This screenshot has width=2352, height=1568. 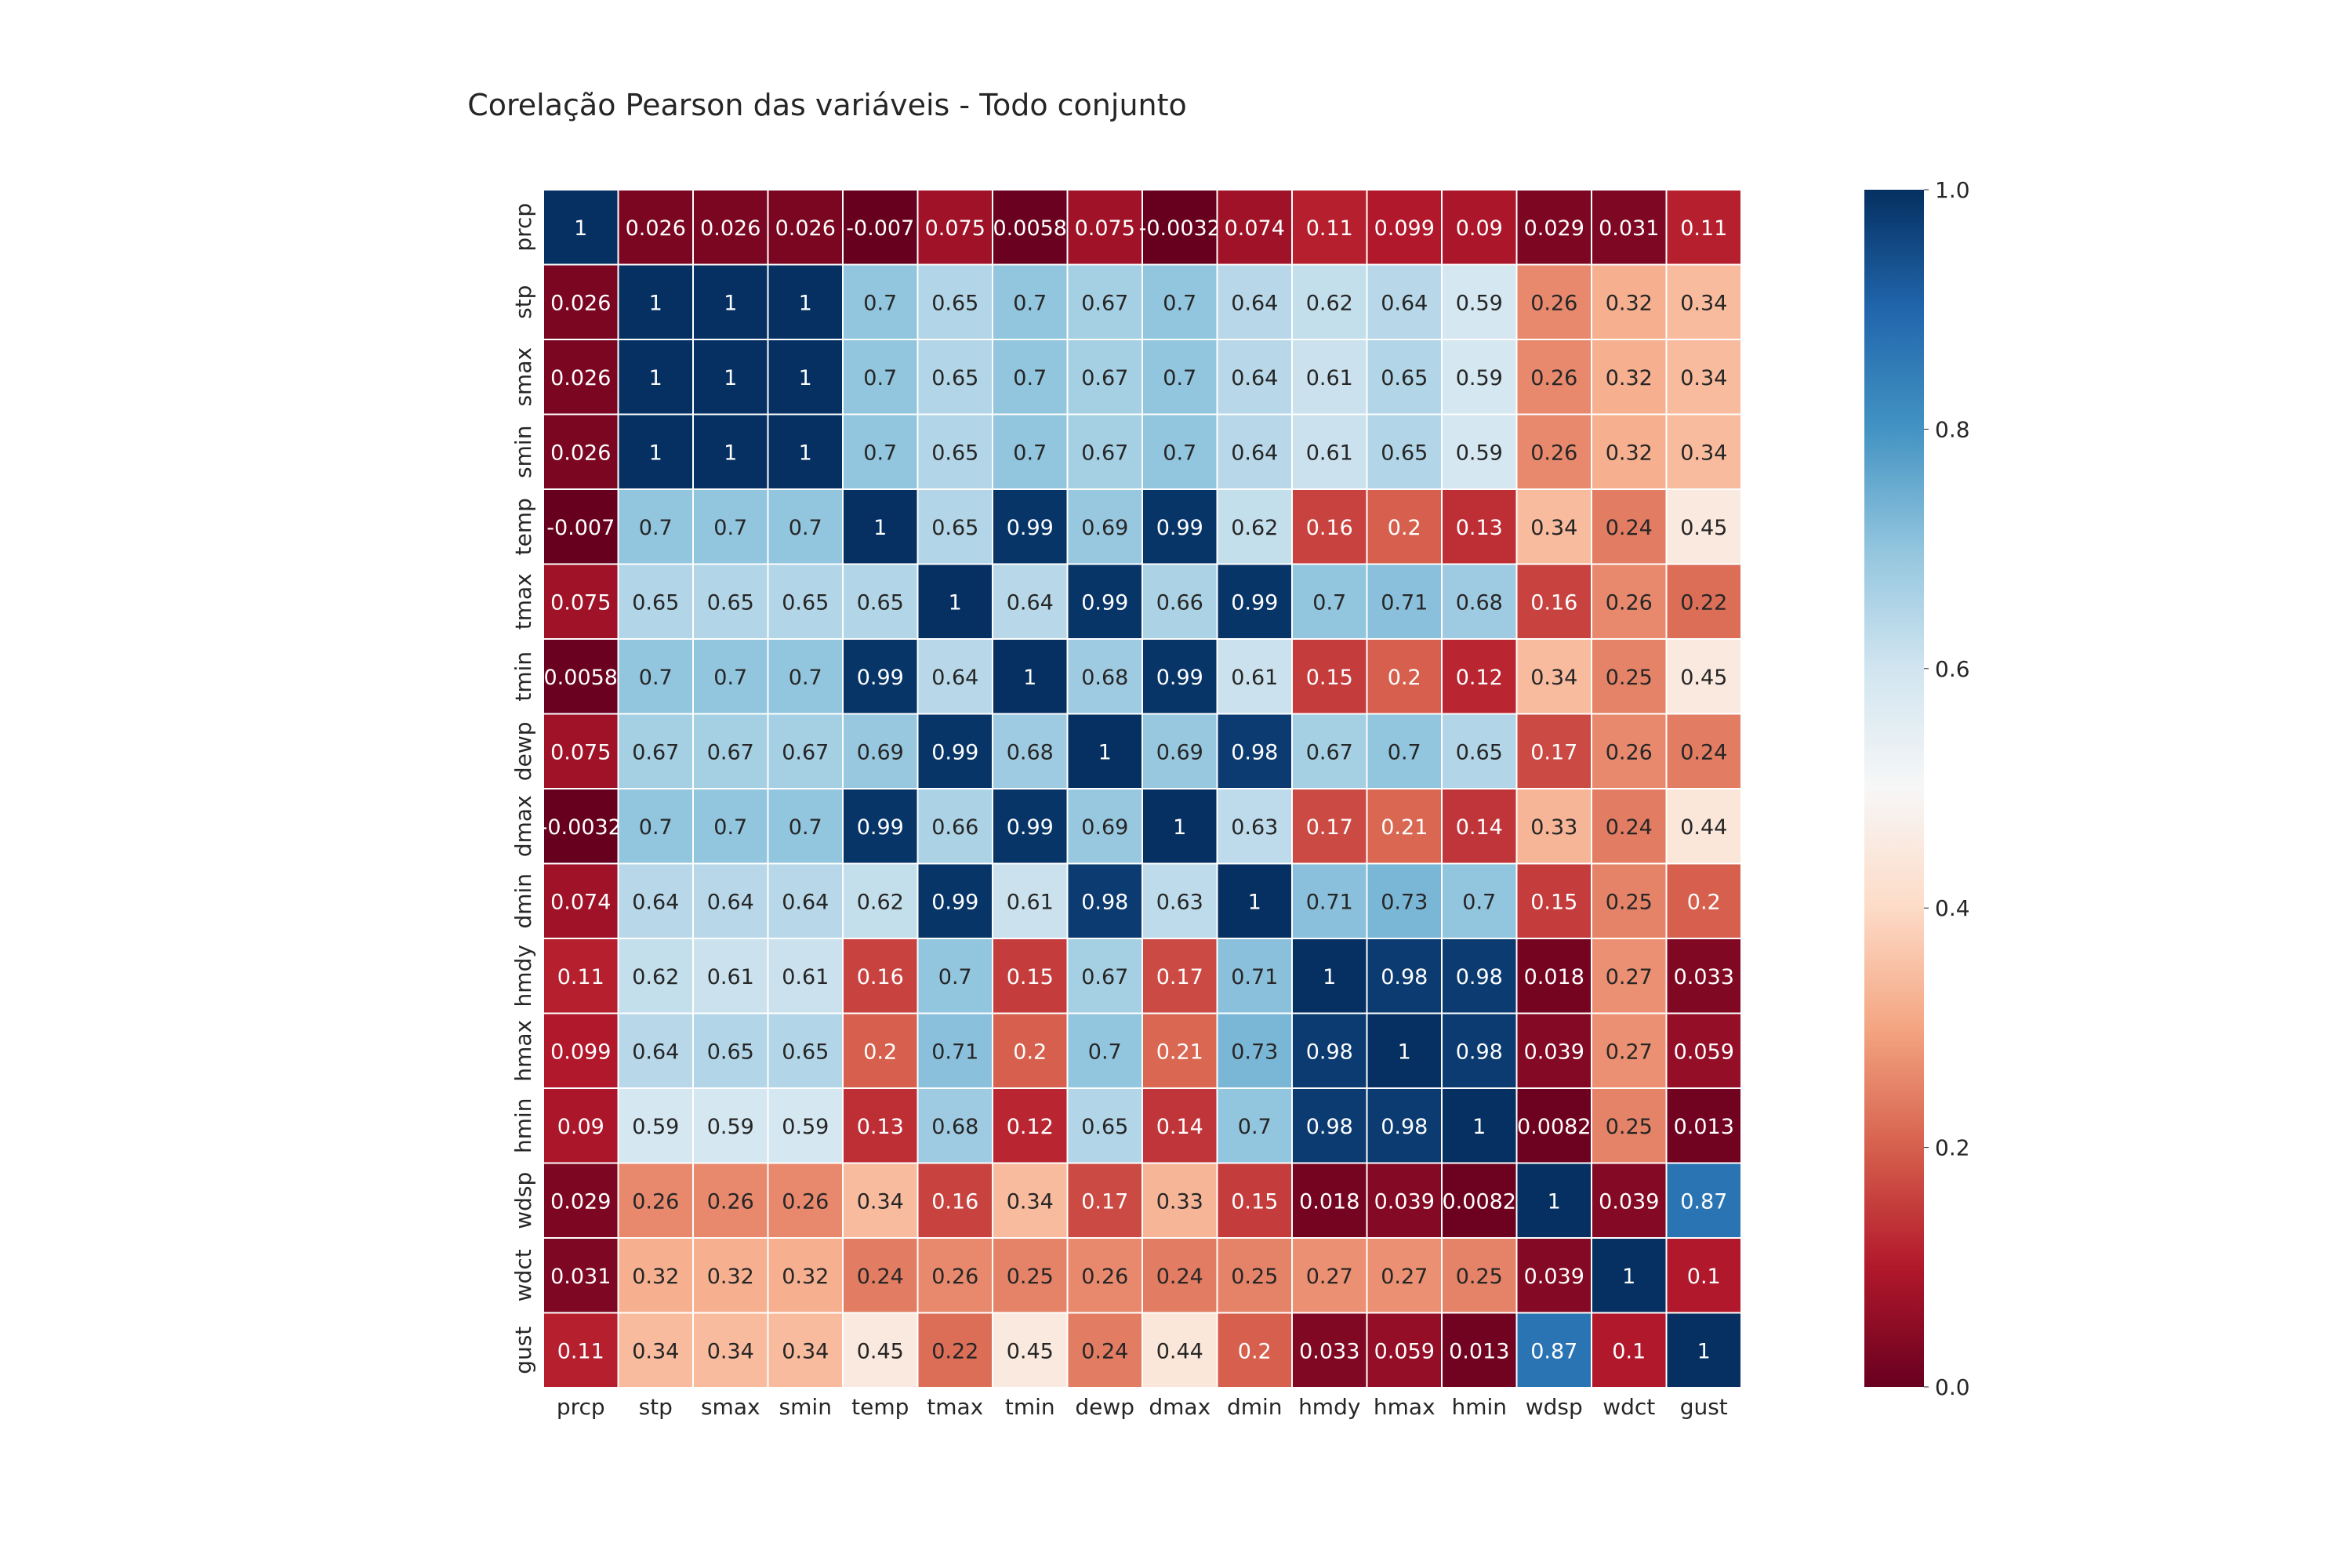 I want to click on heatmap-cell-smin-tmax, so click(x=954, y=451).